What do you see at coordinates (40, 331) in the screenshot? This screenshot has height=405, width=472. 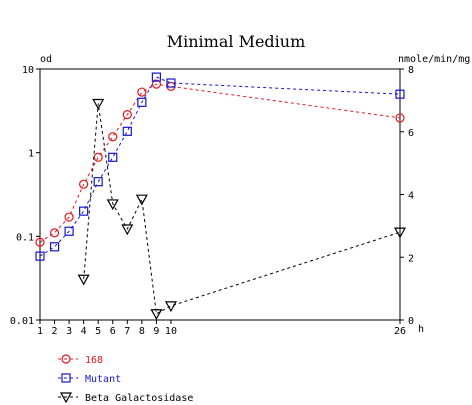 I see `x-tick-label-1: 1` at bounding box center [40, 331].